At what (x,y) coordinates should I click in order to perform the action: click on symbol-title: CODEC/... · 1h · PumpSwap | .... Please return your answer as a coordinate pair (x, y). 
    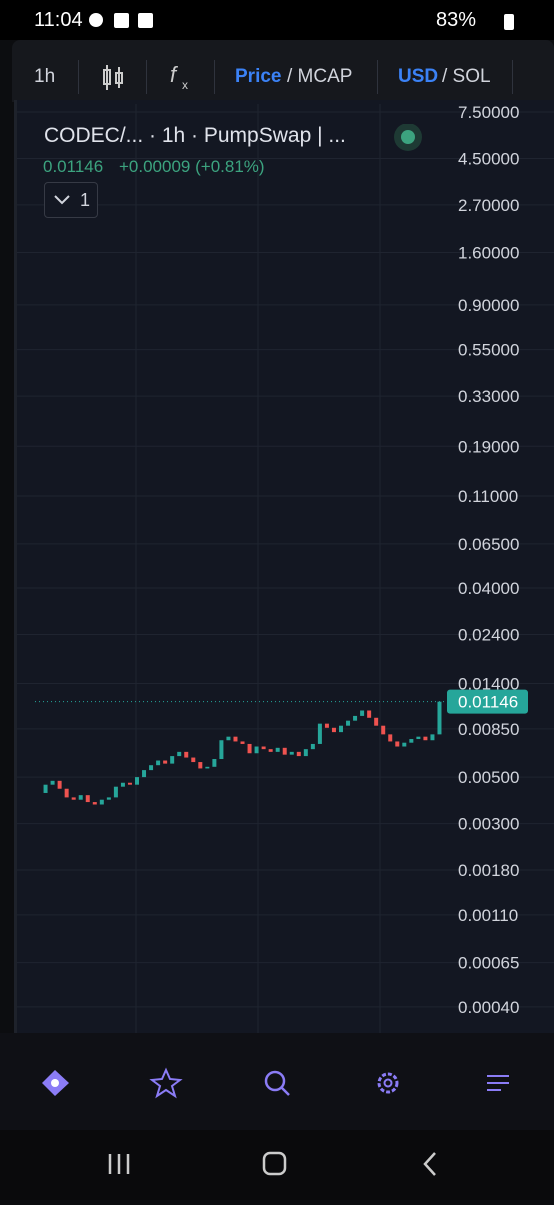
    Looking at the image, I should click on (195, 135).